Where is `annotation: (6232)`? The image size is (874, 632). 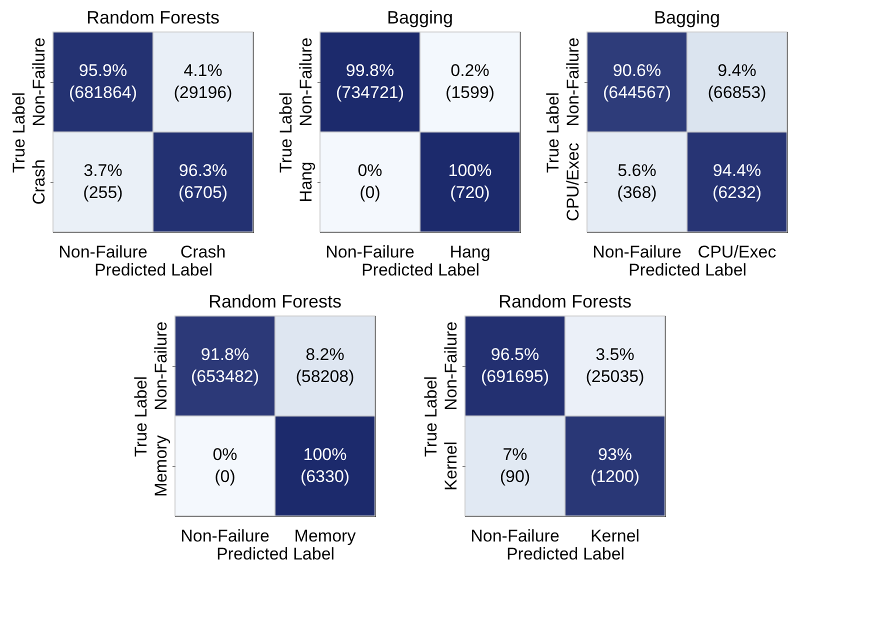 annotation: (6232) is located at coordinates (737, 192).